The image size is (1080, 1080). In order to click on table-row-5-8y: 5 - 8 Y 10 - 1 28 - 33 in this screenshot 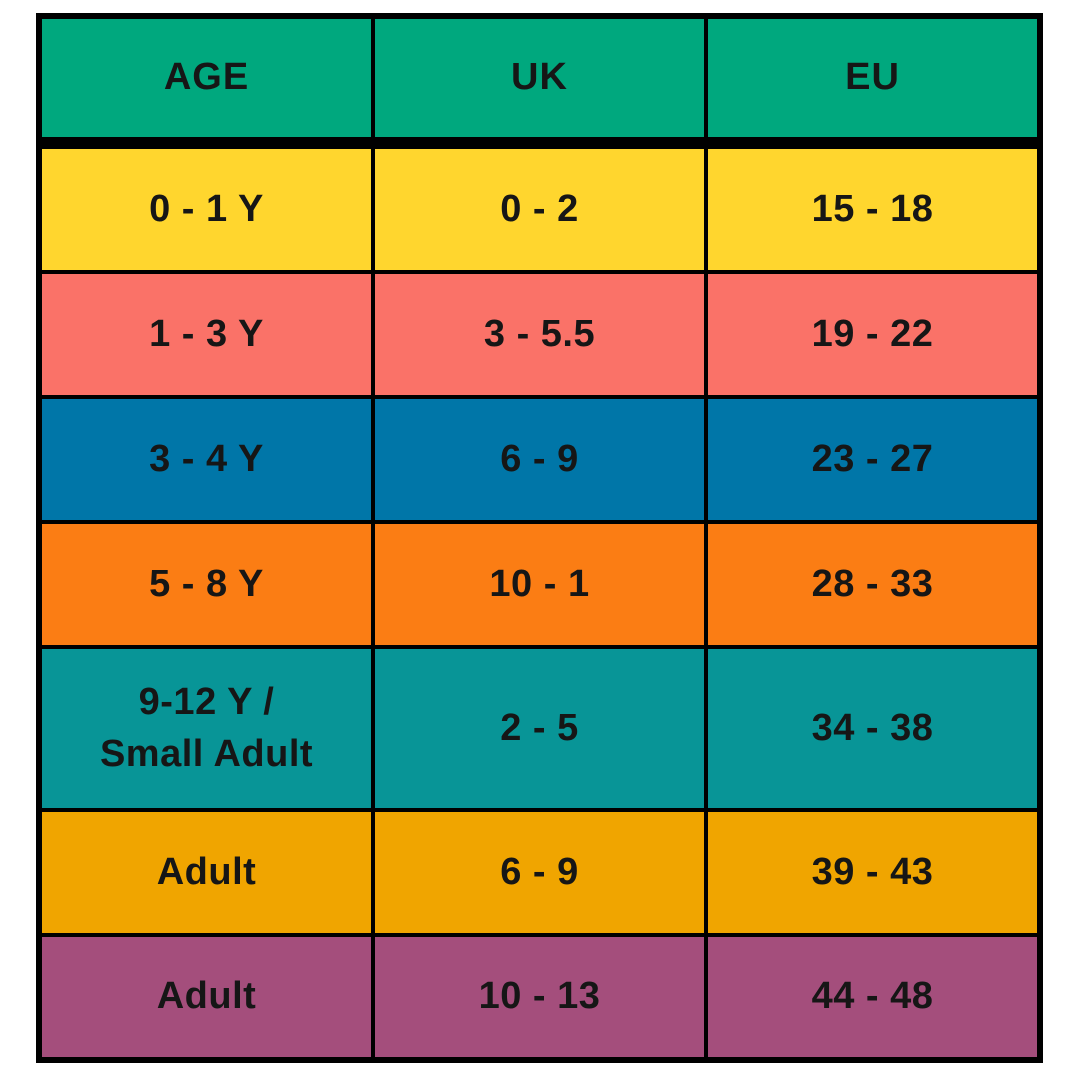, I will do `click(539, 586)`.